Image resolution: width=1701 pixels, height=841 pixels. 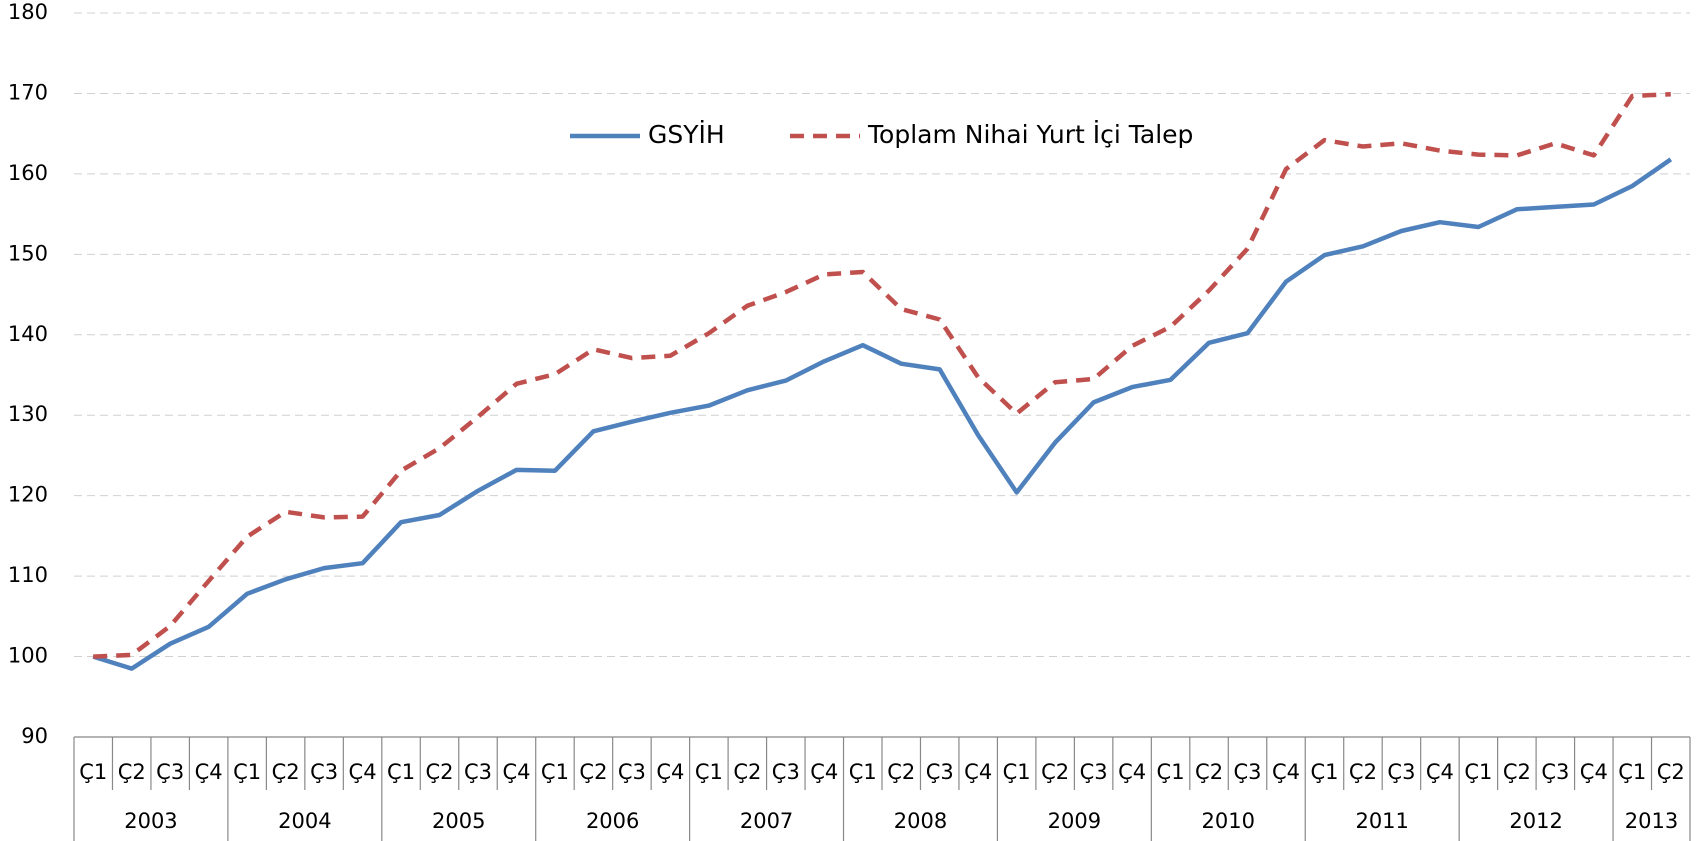 I want to click on group-label: 2005, so click(x=458, y=821).